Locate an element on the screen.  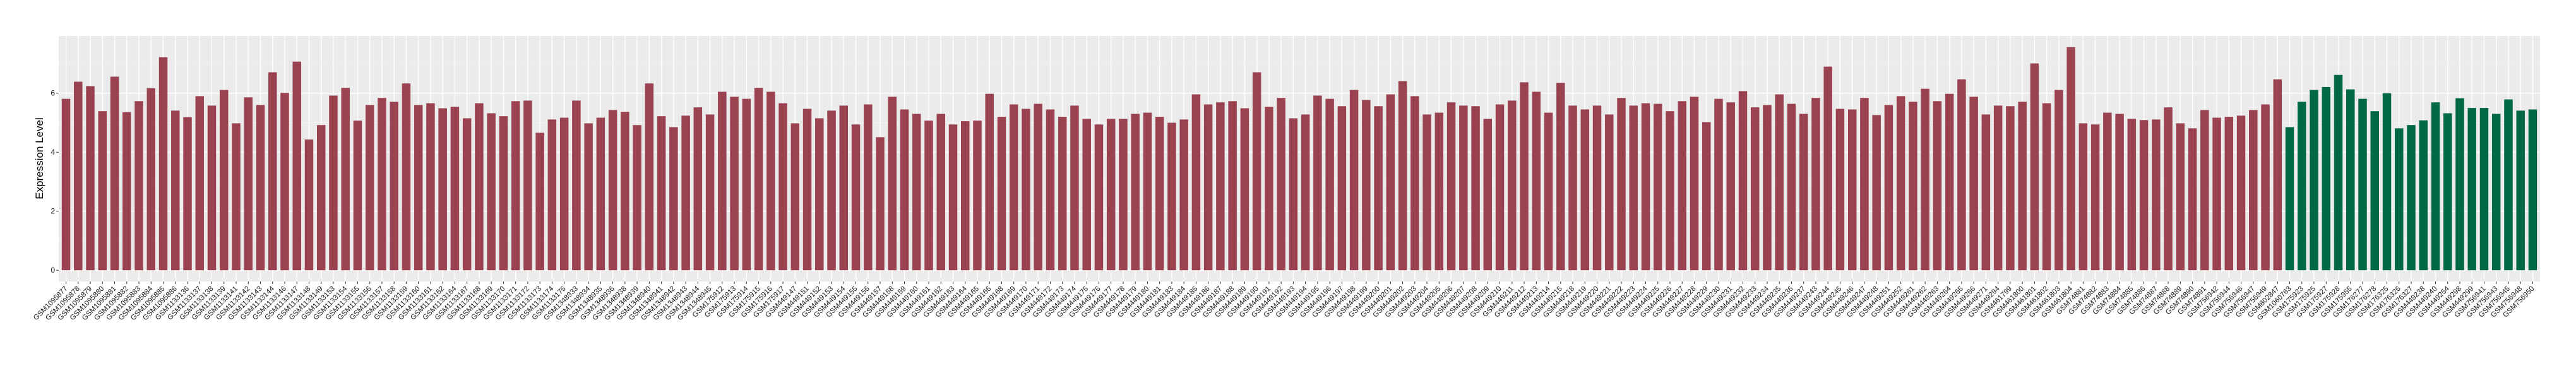
bar-GSM449171 is located at coordinates (1038, 187).